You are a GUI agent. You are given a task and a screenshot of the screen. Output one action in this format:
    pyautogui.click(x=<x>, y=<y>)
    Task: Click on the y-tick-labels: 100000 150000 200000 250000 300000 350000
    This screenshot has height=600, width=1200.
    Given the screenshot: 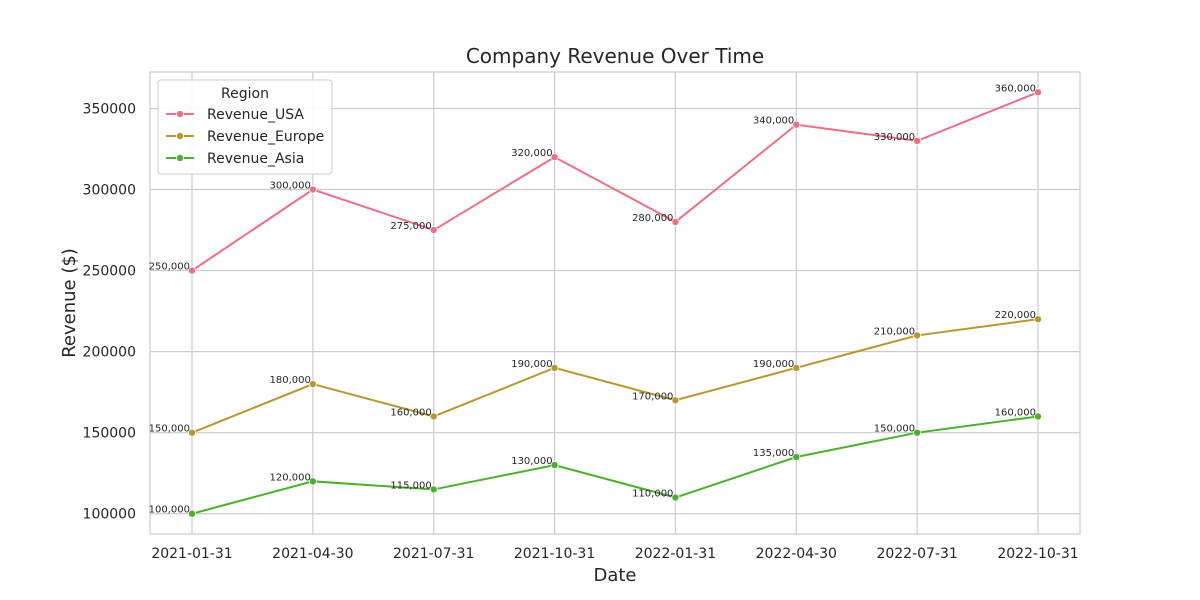 What is the action you would take?
    pyautogui.click(x=109, y=311)
    